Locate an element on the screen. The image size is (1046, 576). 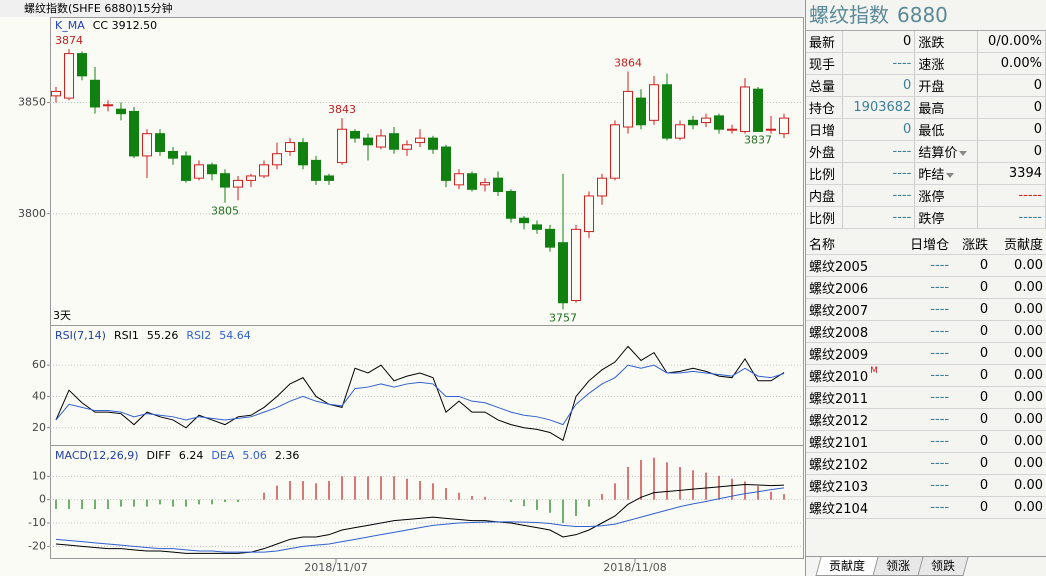
contribution-row: 螺纹2010 M ---- 0 0.00 is located at coordinates (926, 375).